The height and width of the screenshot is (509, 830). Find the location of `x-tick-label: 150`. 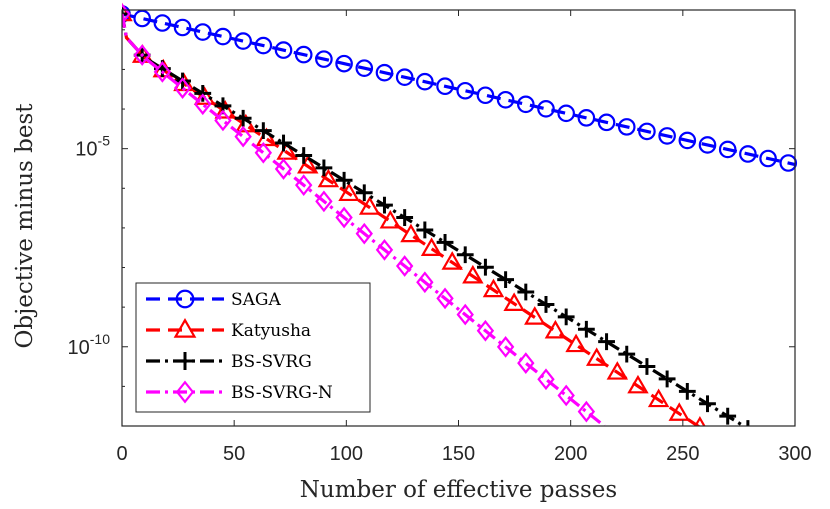

x-tick-label: 150 is located at coordinates (458, 454).